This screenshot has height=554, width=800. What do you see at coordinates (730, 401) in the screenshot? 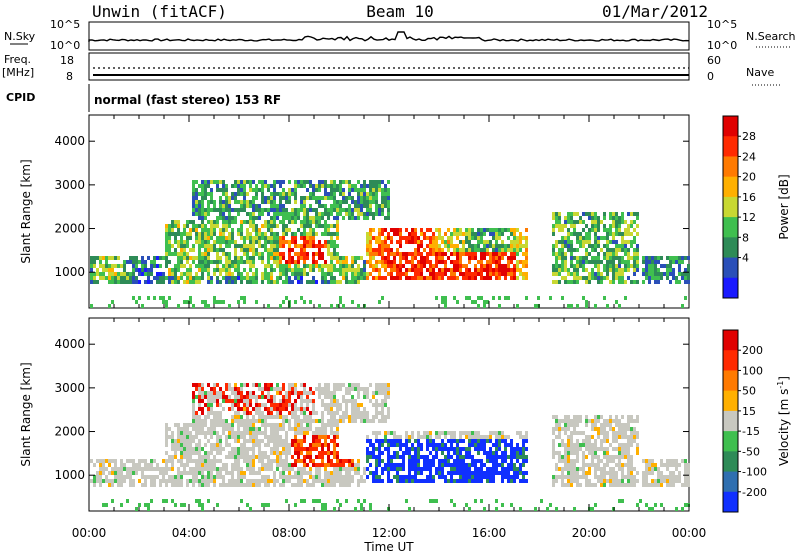
I see `velocity-colorbar-swatch` at bounding box center [730, 401].